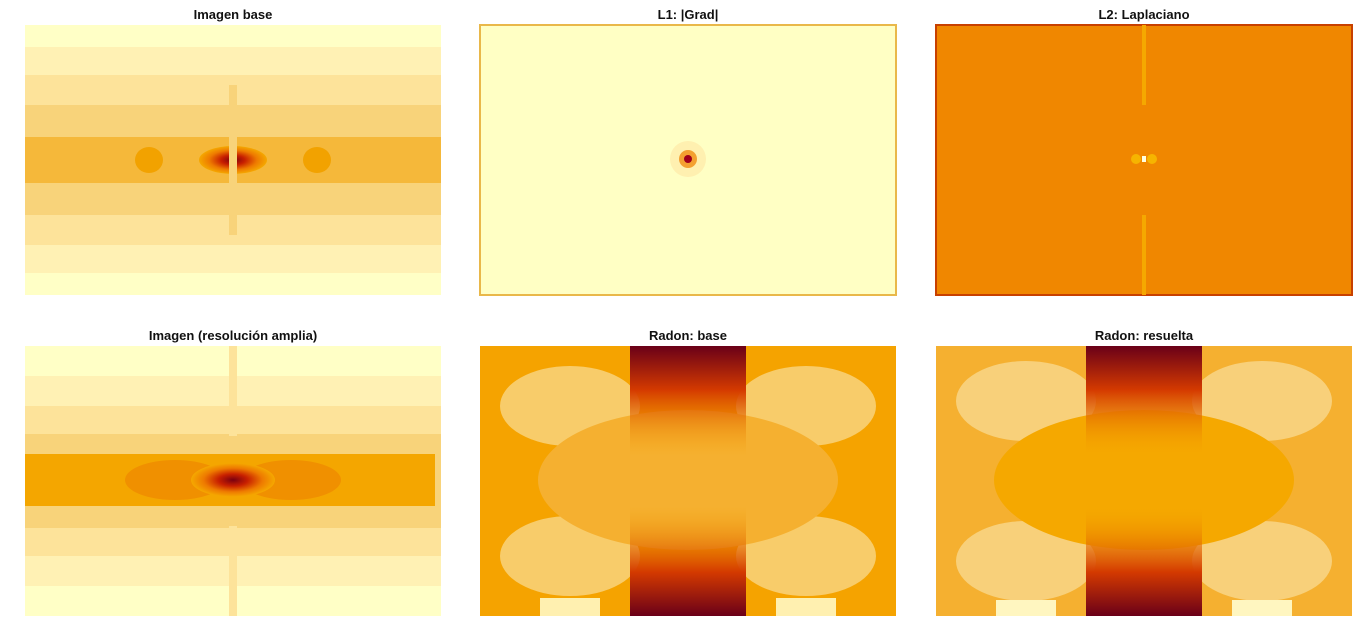 Image resolution: width=1366 pixels, height=642 pixels. I want to click on panel-title: L2: Laplaciano, so click(1143, 14).